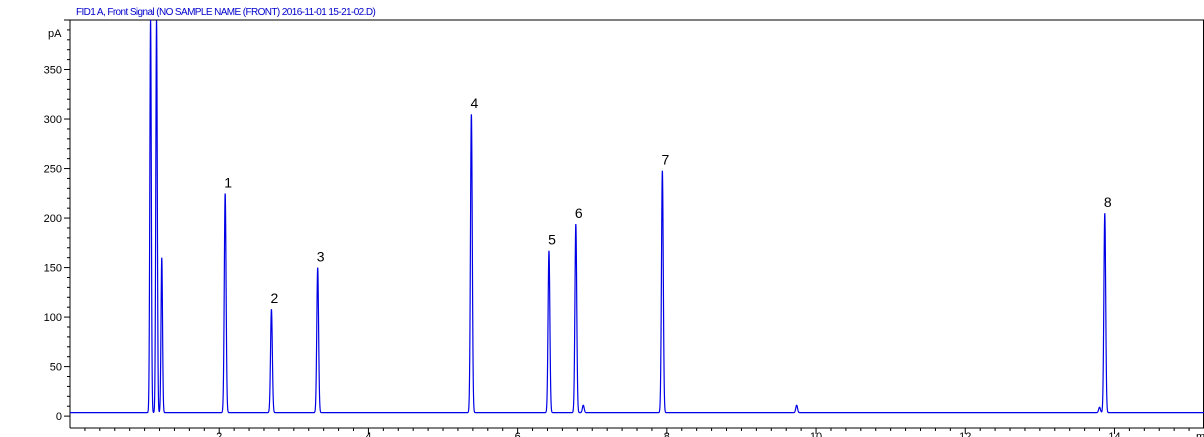  Describe the element at coordinates (55, 34) in the screenshot. I see `y-axis-unit-label: pA` at that location.